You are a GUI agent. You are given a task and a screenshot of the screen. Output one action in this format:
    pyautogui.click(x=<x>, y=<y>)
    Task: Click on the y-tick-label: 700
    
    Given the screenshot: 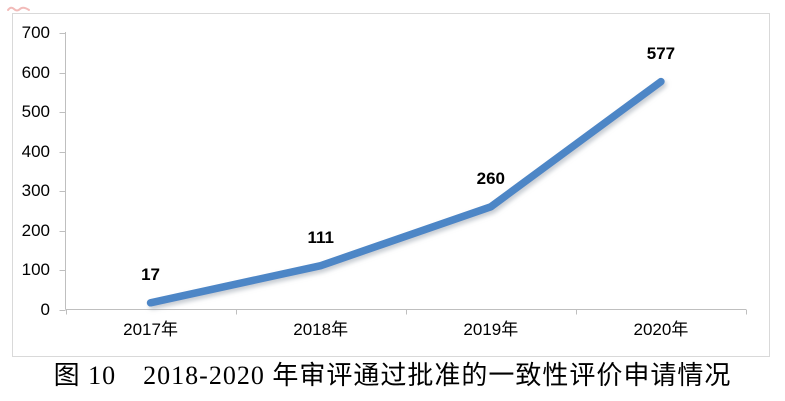 What is the action you would take?
    pyautogui.click(x=35, y=32)
    